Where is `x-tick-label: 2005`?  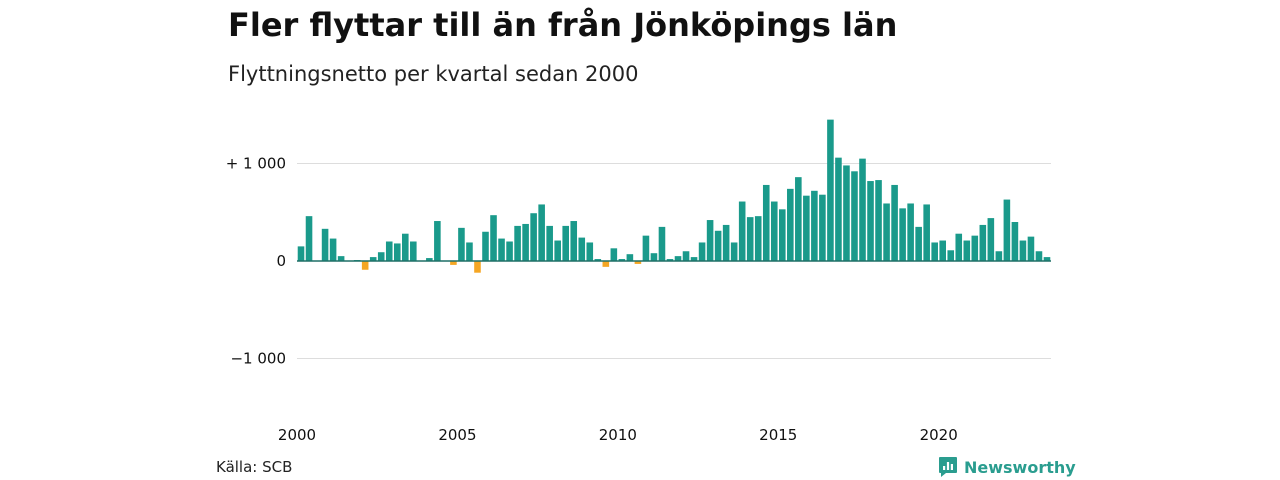
x-tick-label: 2005 is located at coordinates (457, 435).